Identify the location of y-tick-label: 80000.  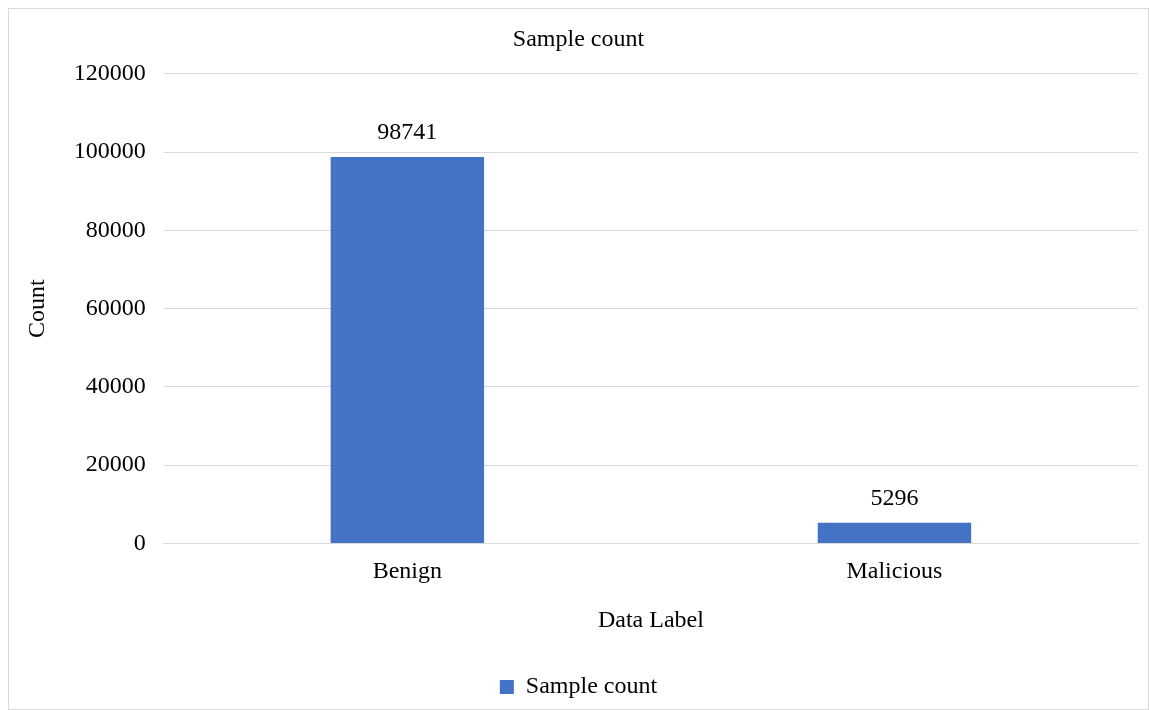
(115, 228).